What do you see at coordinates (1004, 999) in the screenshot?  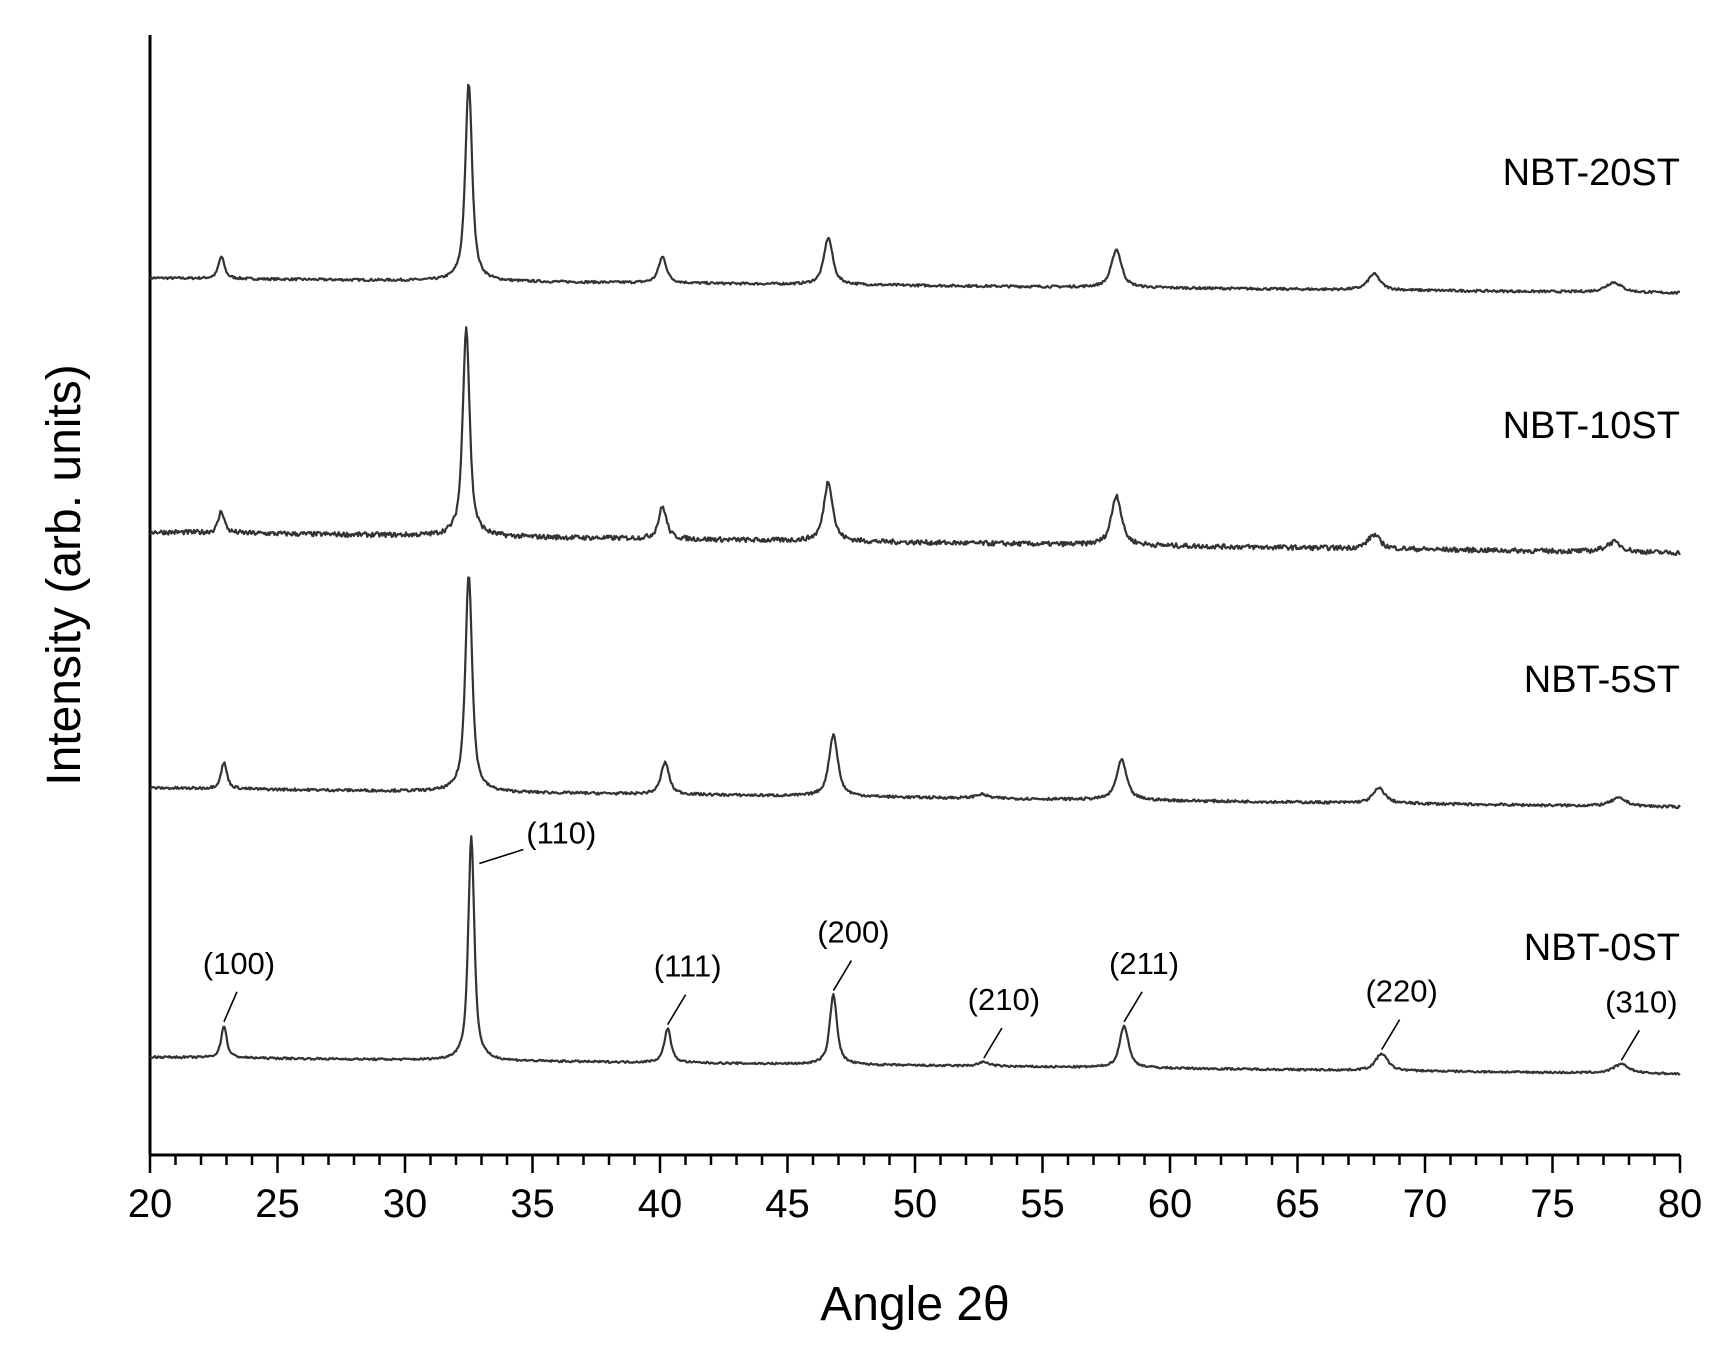 I see `peak-label: (210)` at bounding box center [1004, 999].